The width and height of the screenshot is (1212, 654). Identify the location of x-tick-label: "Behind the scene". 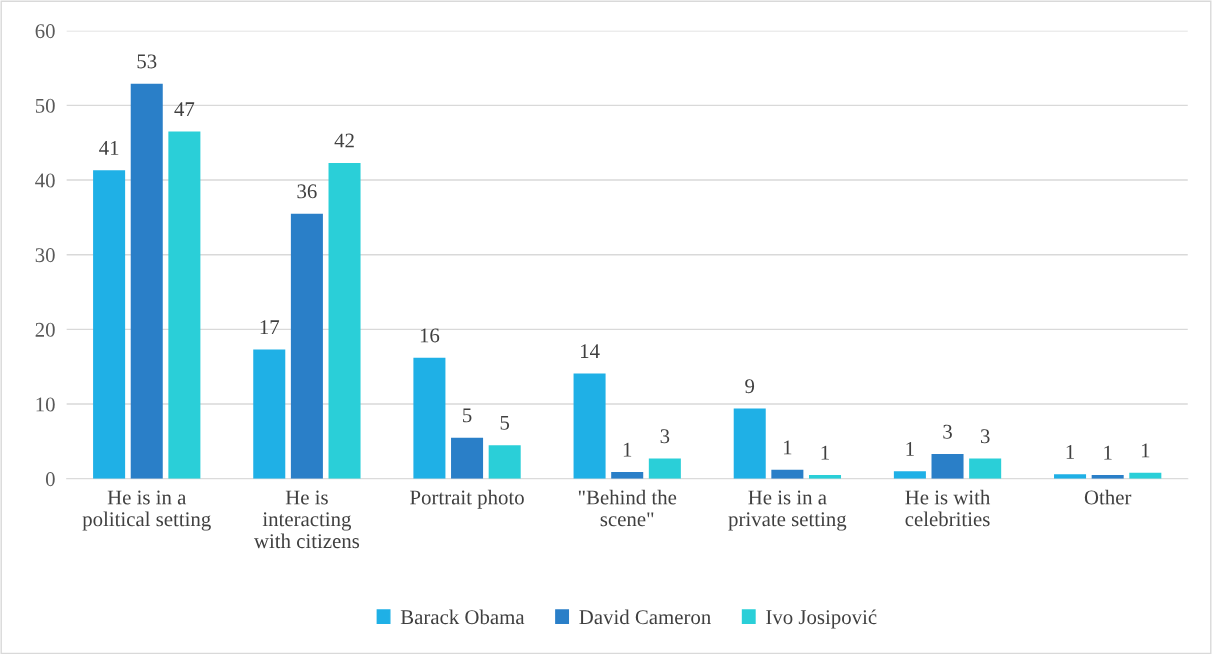
(627, 508).